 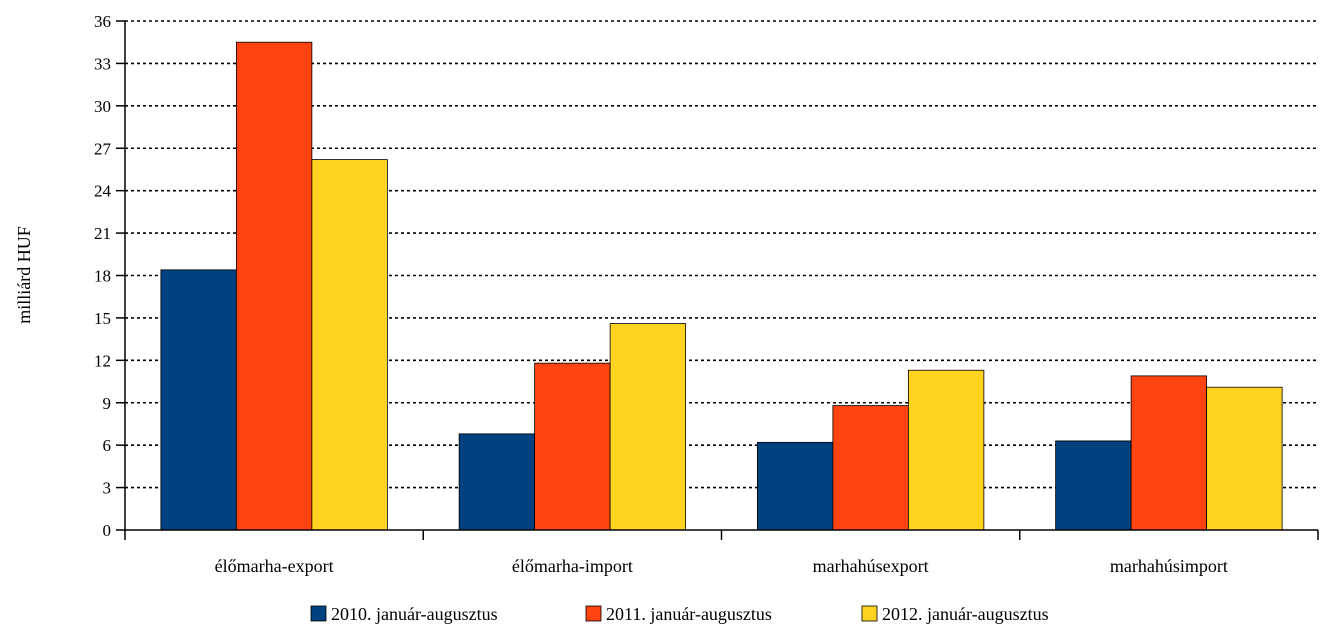 I want to click on y-tick-label: 30, so click(x=102, y=106).